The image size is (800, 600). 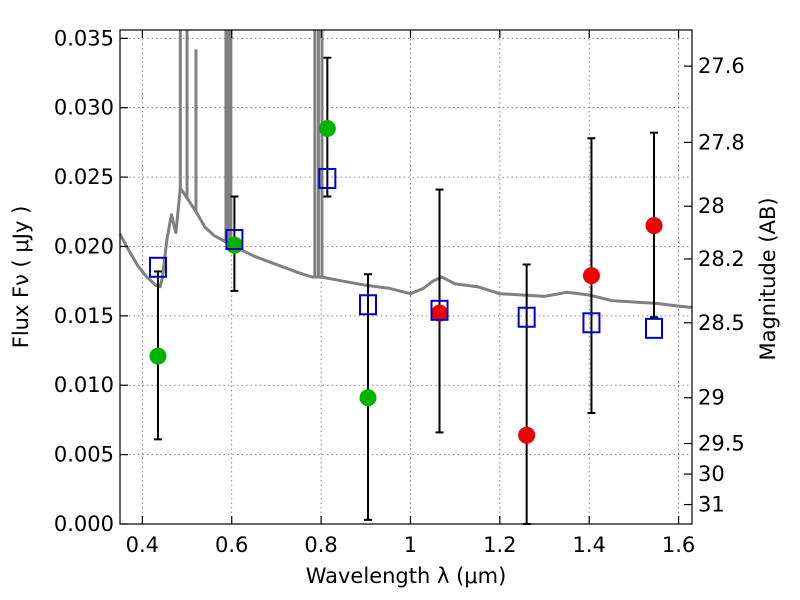 I want to click on x-tick-label: 1.6, so click(x=678, y=545).